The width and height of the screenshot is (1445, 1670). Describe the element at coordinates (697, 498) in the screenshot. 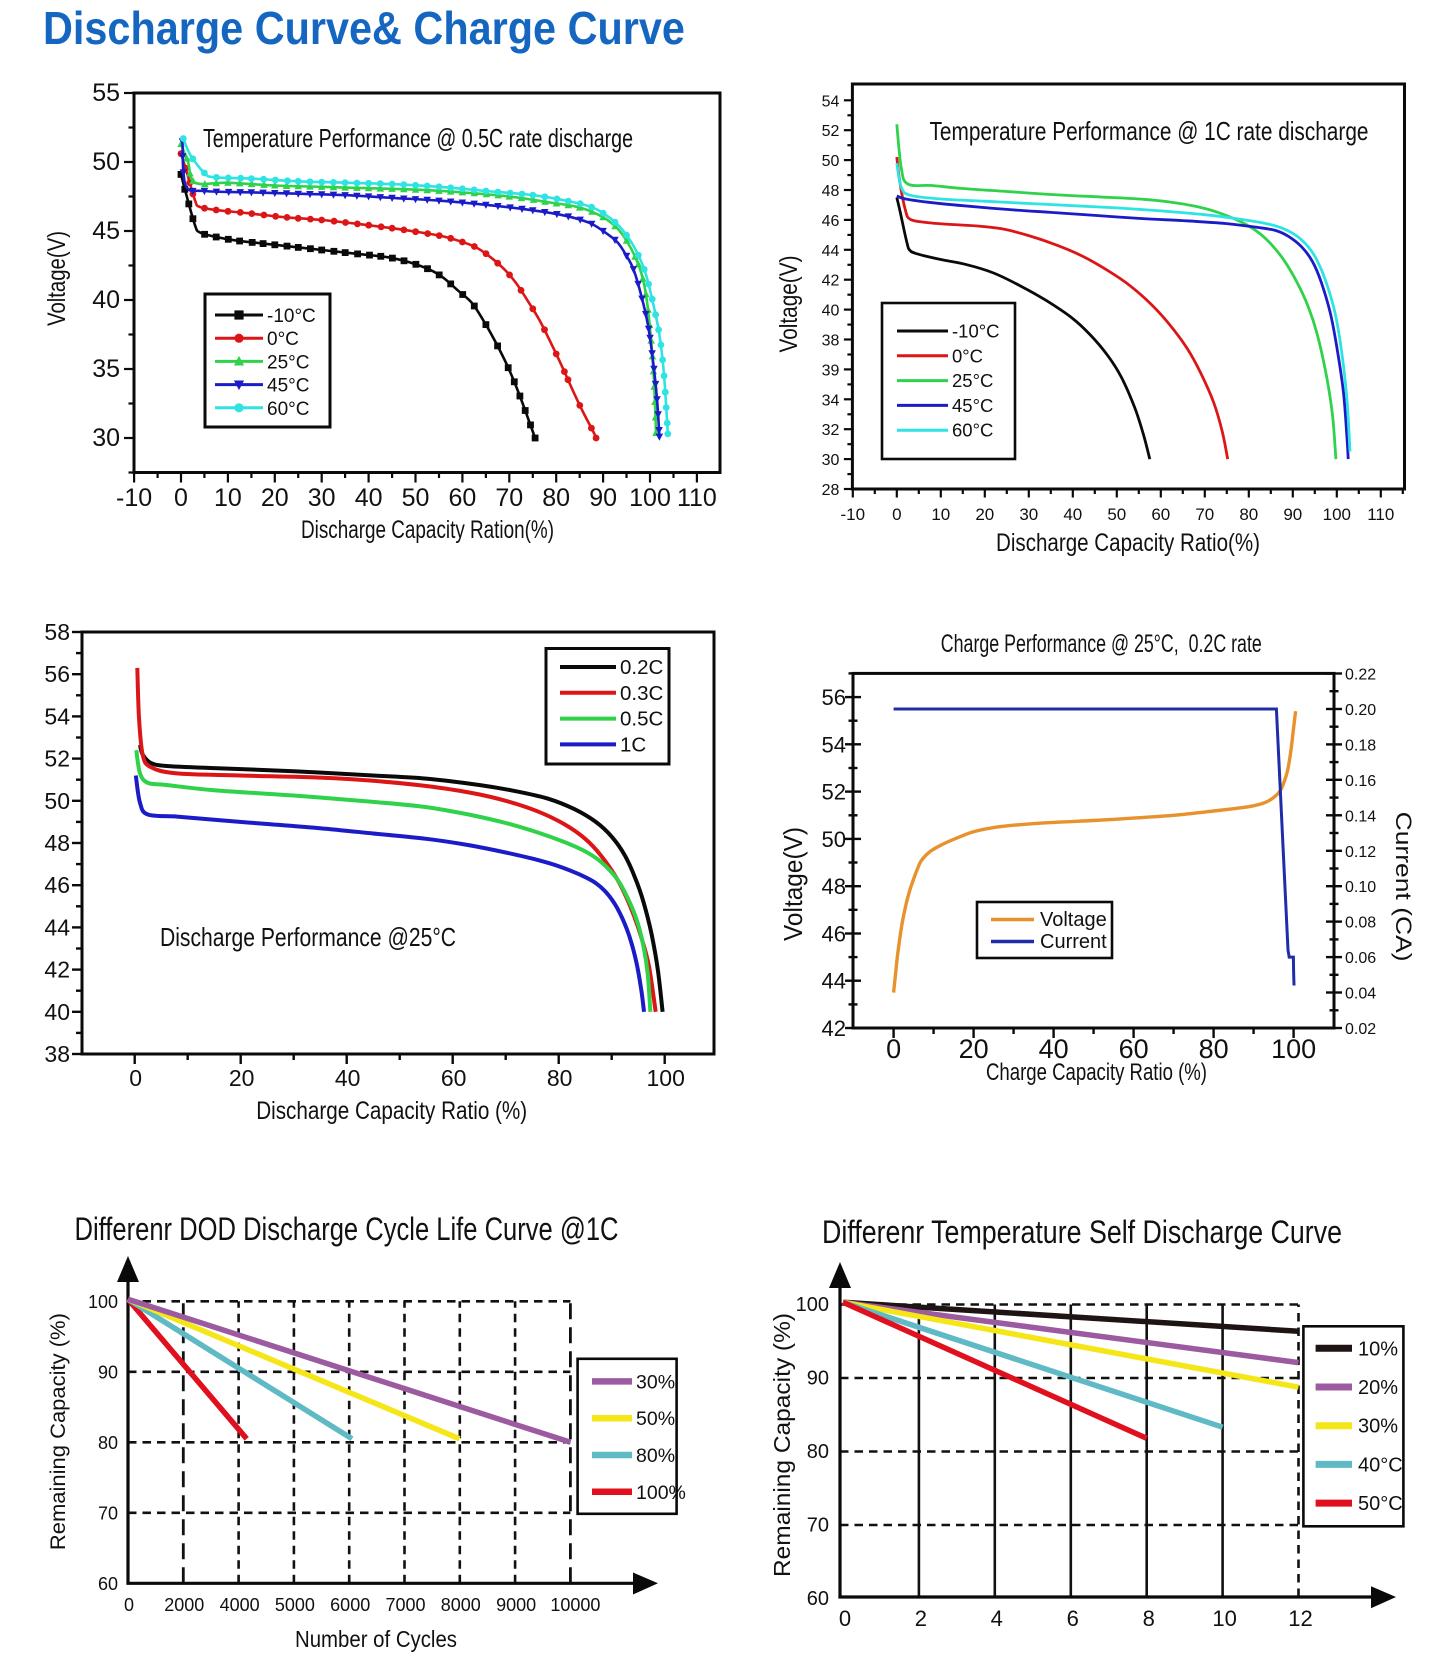

I see `svg-text: 110` at that location.